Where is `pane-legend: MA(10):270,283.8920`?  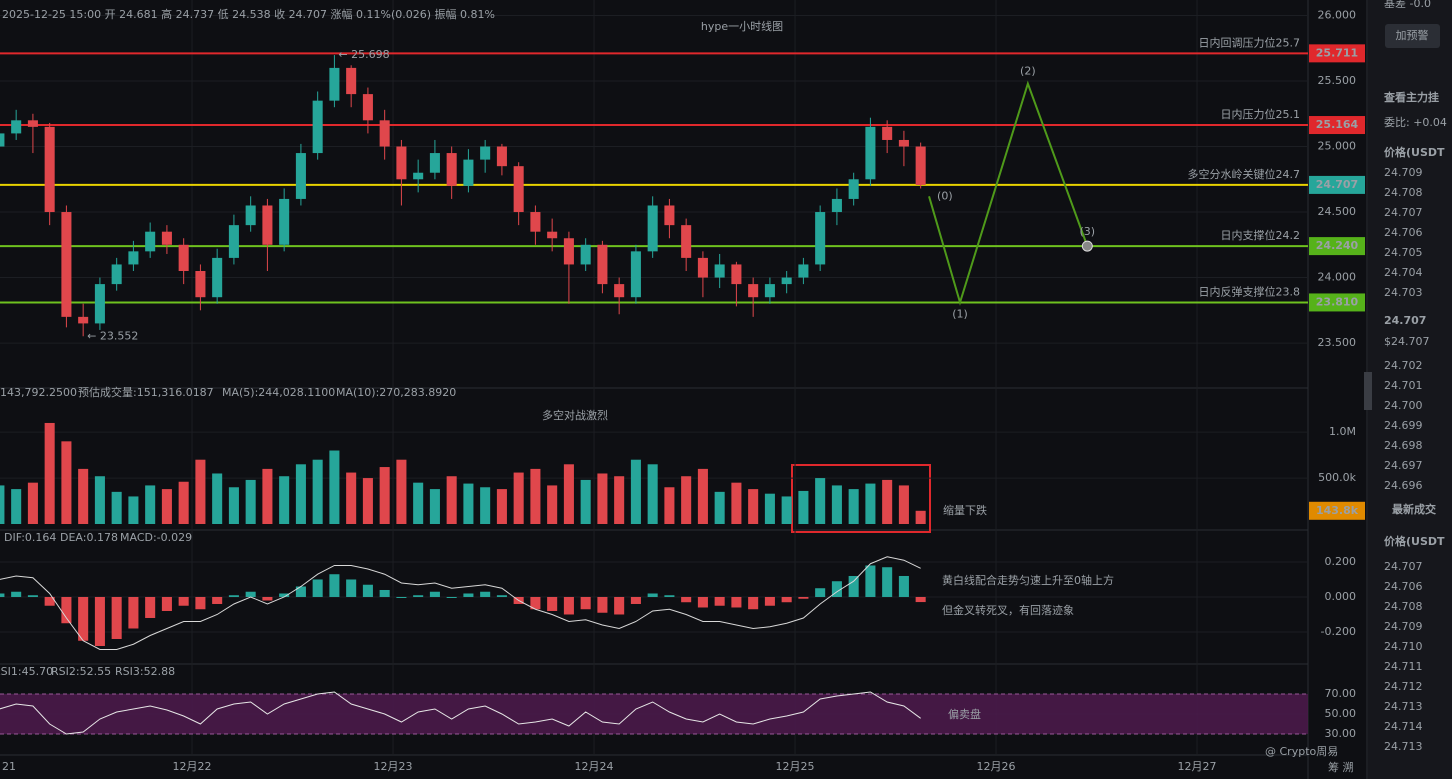 pane-legend: MA(10):270,283.8920 is located at coordinates (396, 392).